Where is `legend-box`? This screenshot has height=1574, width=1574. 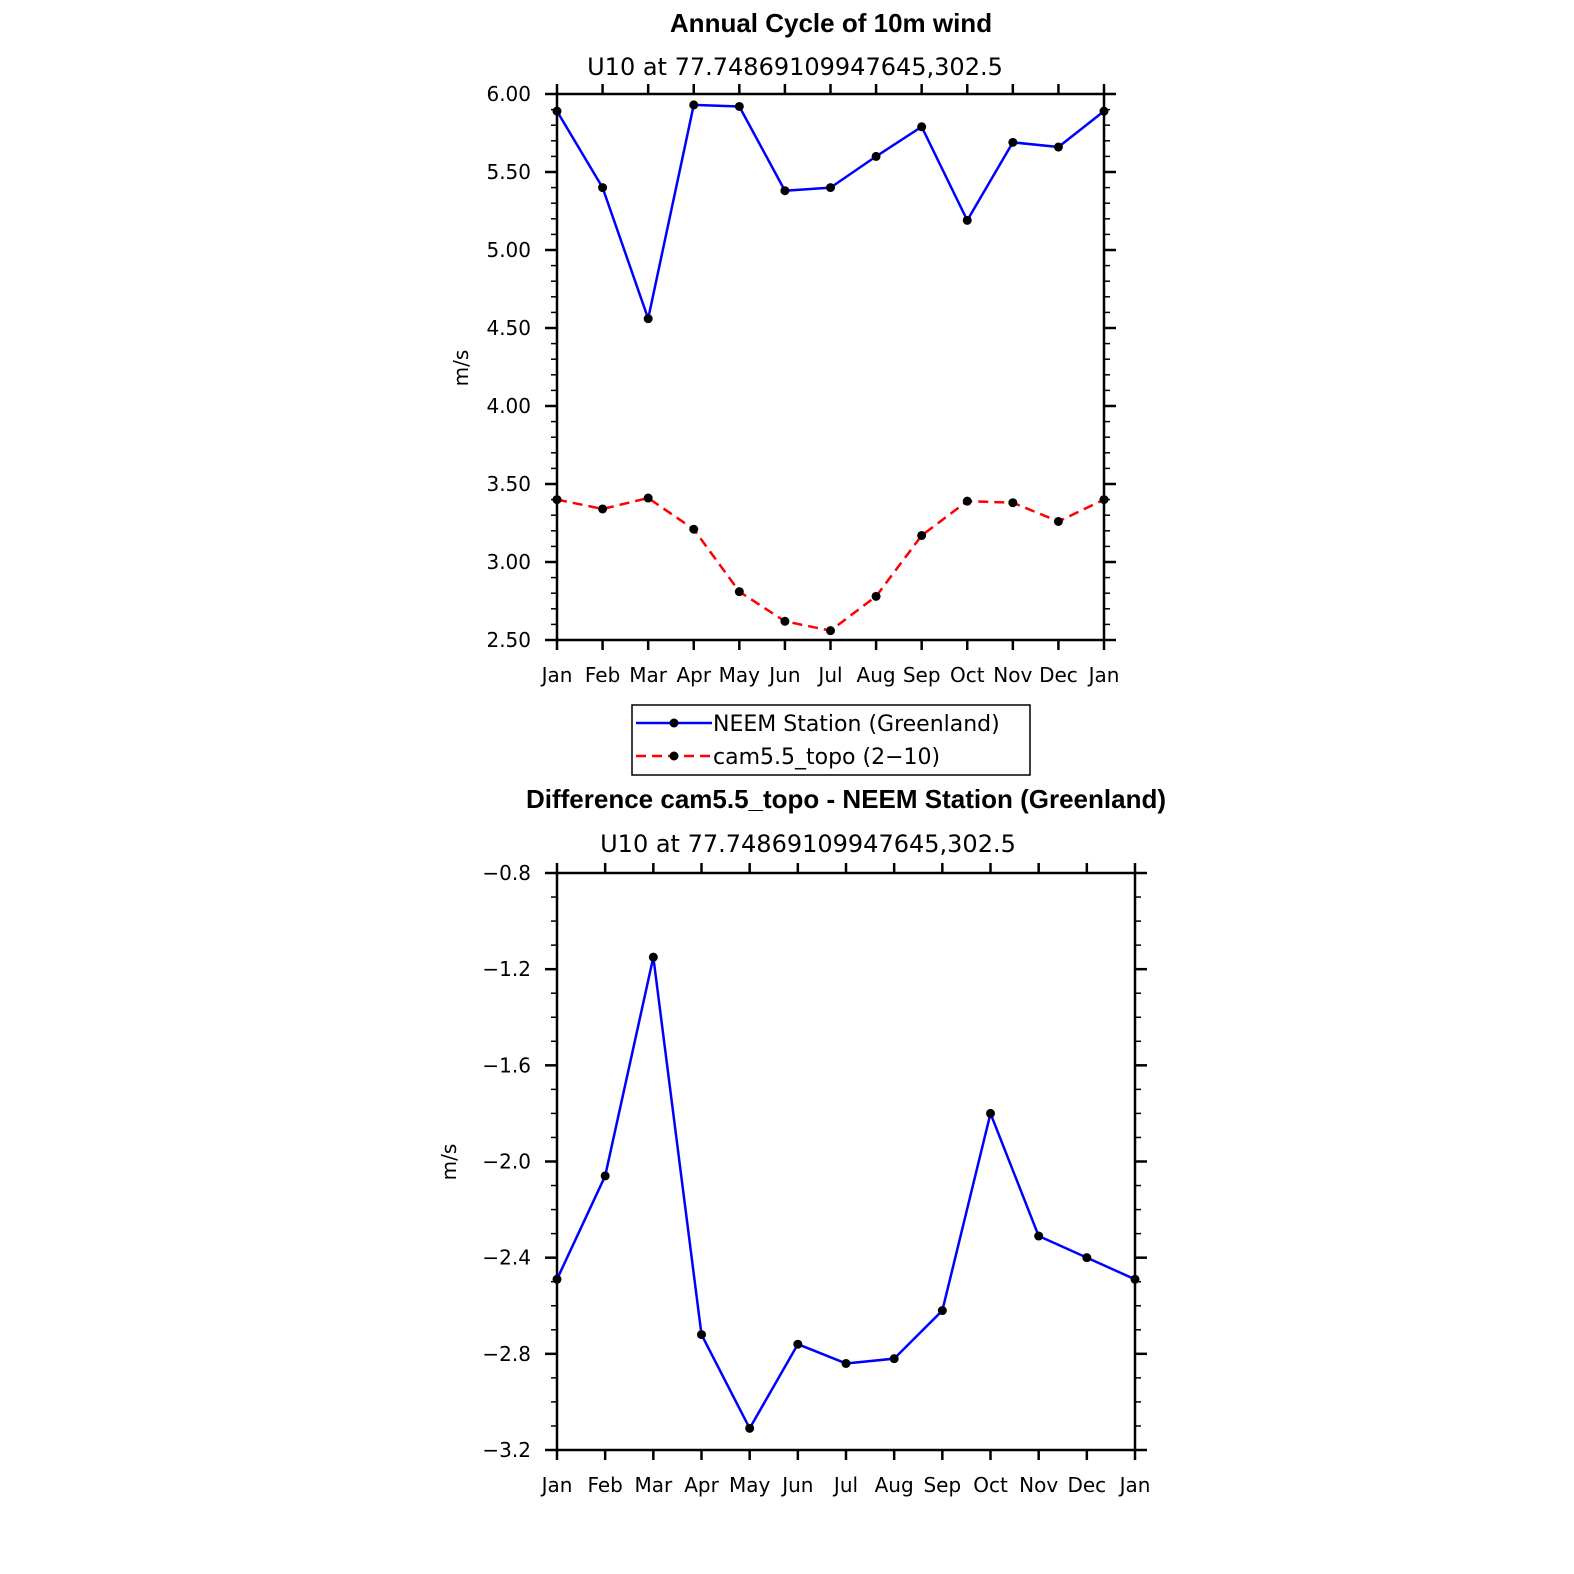 legend-box is located at coordinates (831, 740).